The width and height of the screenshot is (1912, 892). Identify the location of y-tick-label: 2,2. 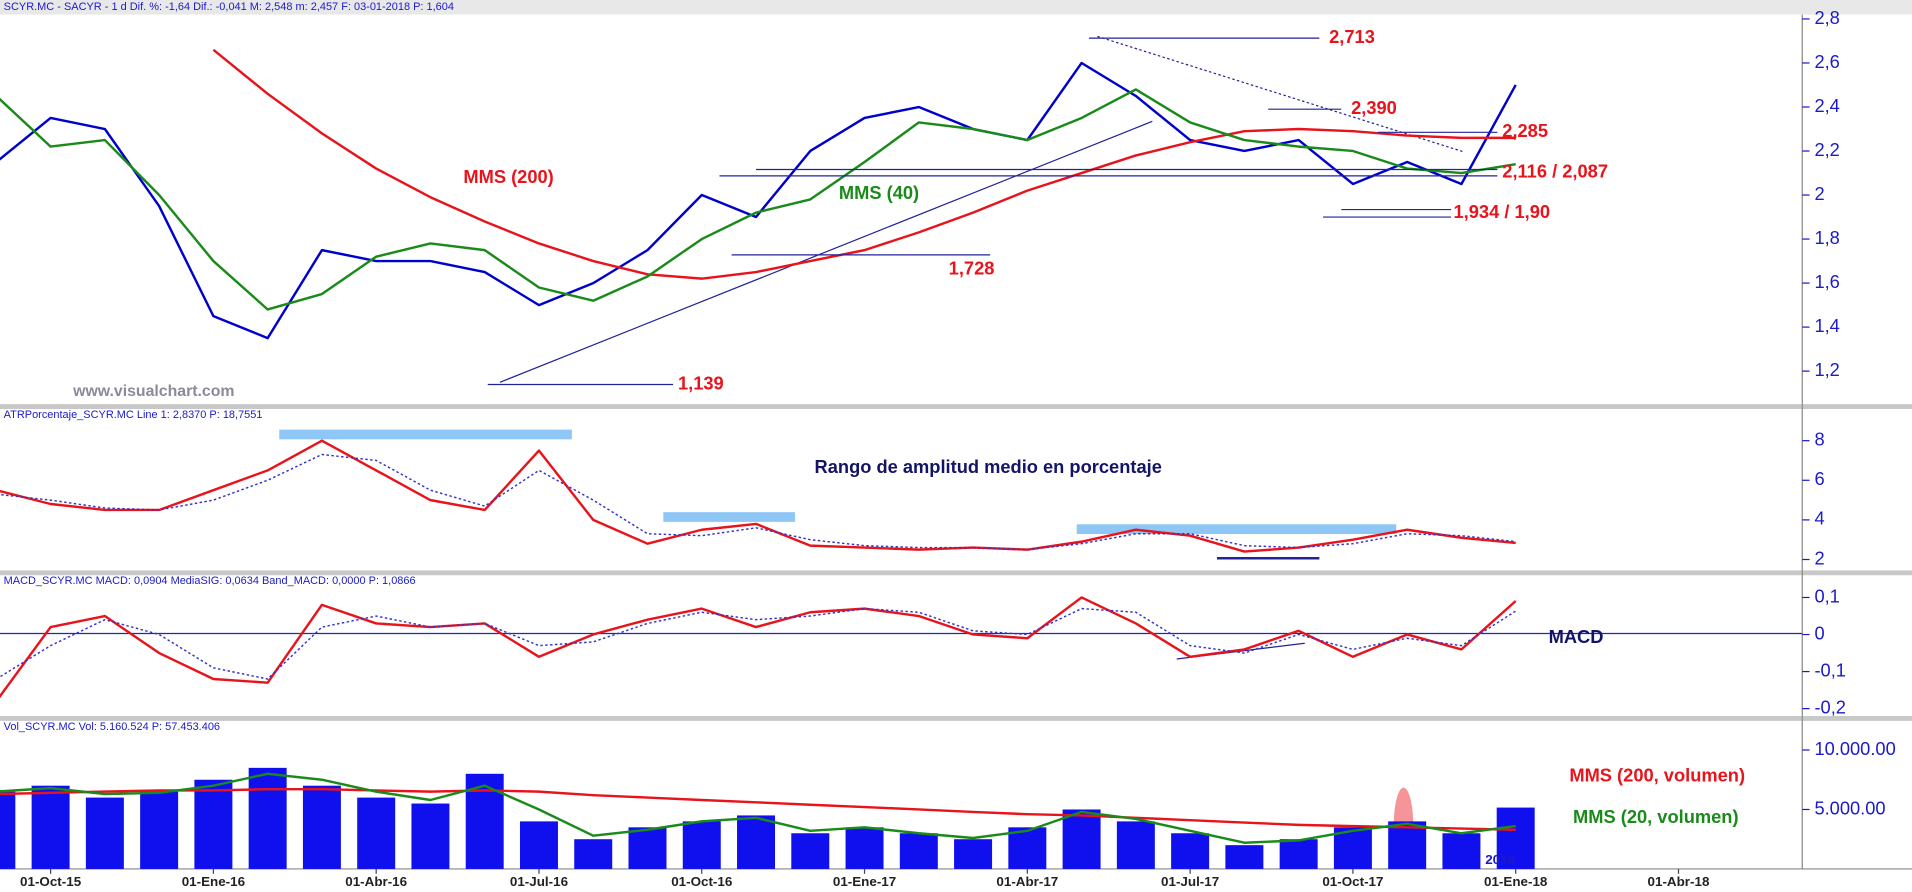
(1826, 149).